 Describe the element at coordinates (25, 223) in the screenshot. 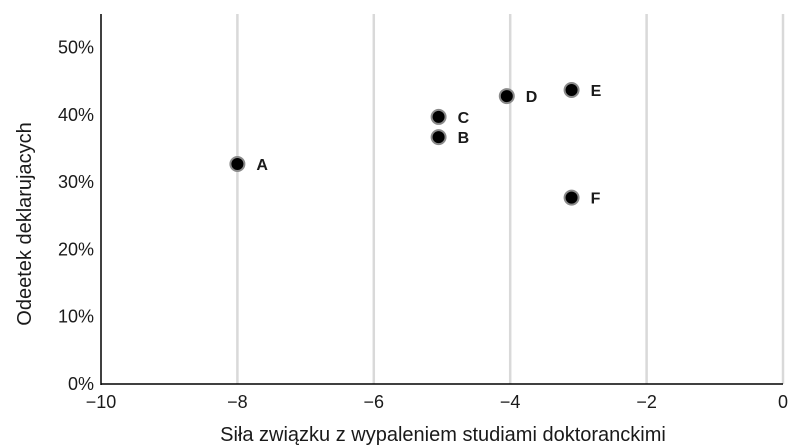

I see `y-axis-title: Odeetek deklarujacych` at that location.